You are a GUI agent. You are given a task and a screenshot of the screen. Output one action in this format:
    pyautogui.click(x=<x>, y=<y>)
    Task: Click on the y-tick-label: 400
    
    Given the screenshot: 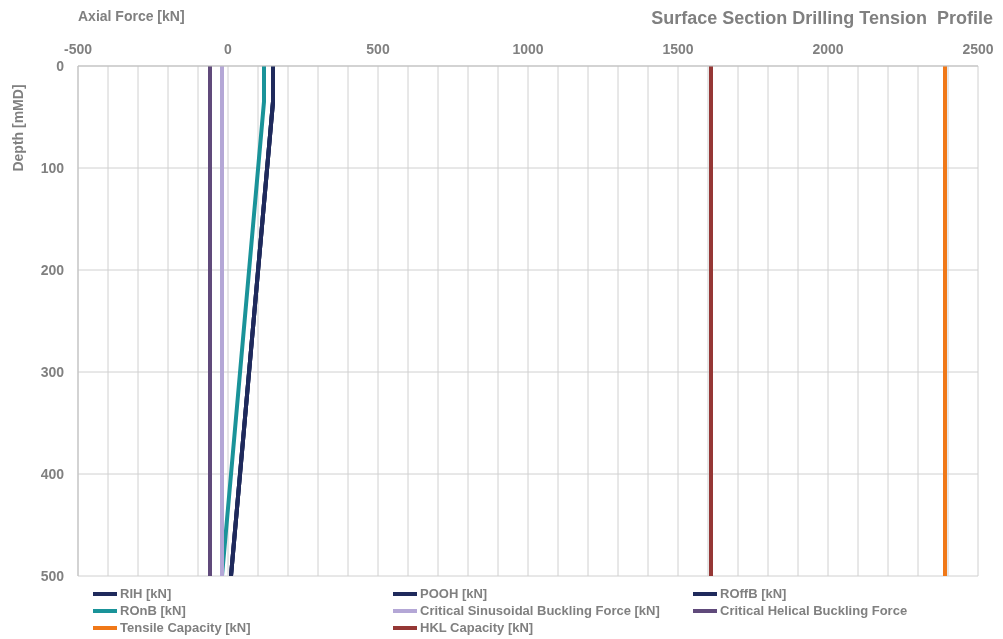 What is the action you would take?
    pyautogui.click(x=52, y=474)
    